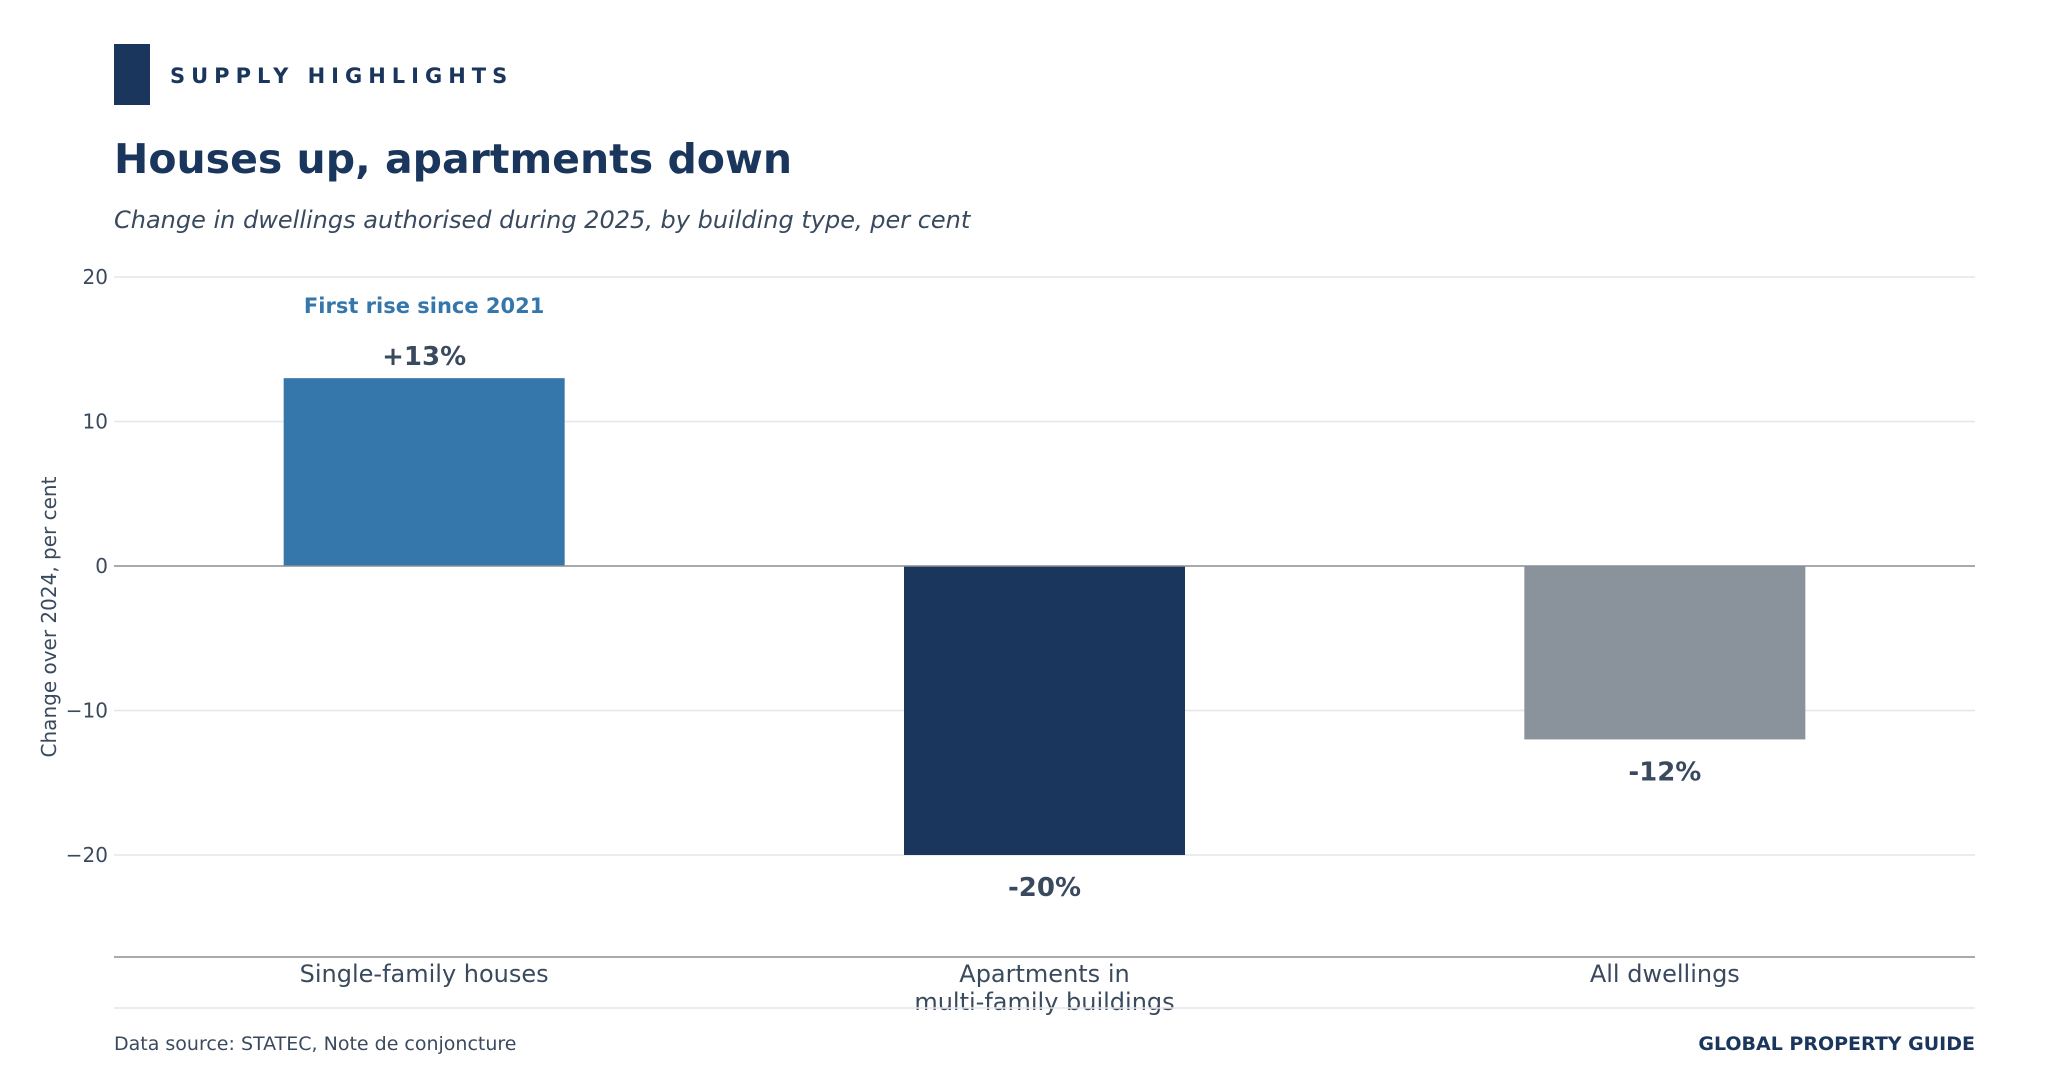  I want to click on y-tick-label: 10, so click(95, 422).